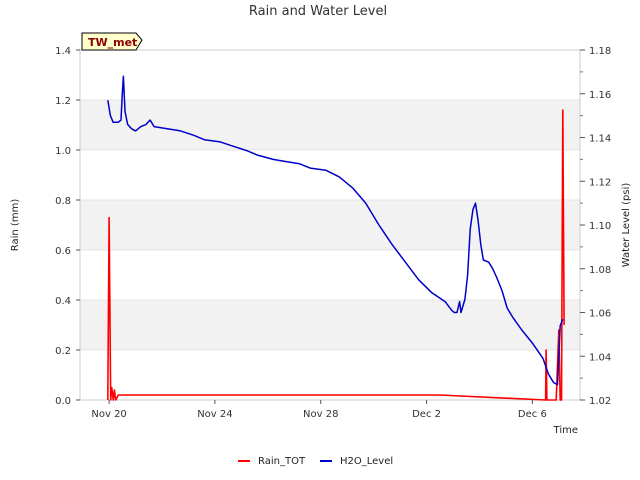  What do you see at coordinates (600, 314) in the screenshot?
I see `y-right-tick-label-2: 1.06` at bounding box center [600, 314].